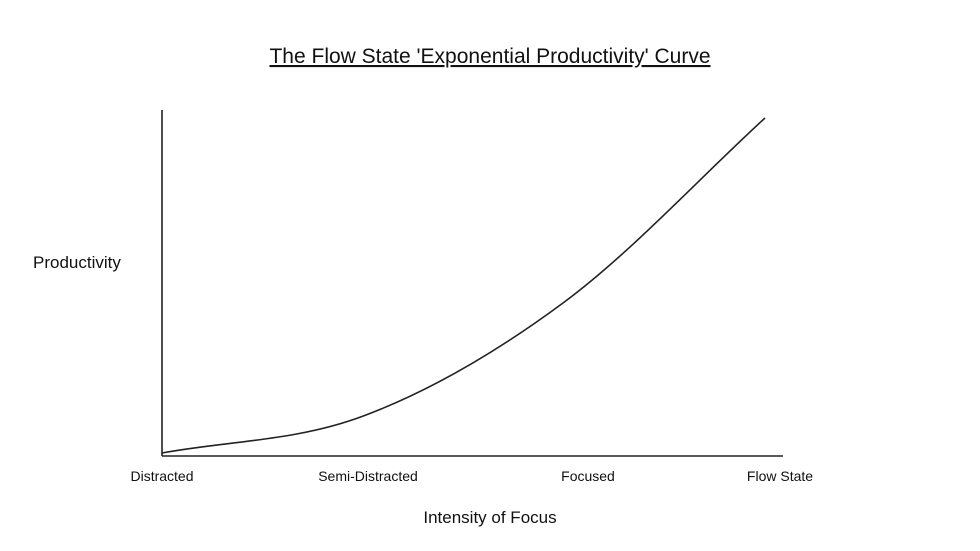 Image resolution: width=980 pixels, height=551 pixels. What do you see at coordinates (489, 517) in the screenshot?
I see `x-axis-label: Intensity of Focus` at bounding box center [489, 517].